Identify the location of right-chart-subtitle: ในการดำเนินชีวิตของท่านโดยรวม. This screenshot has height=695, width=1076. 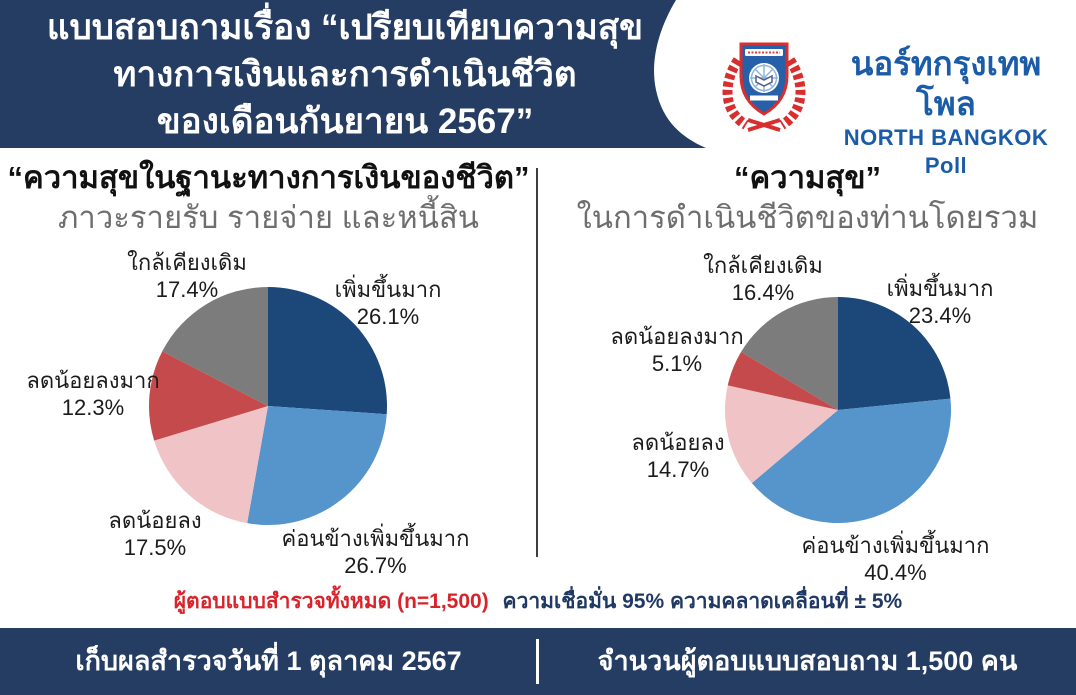
(807, 217).